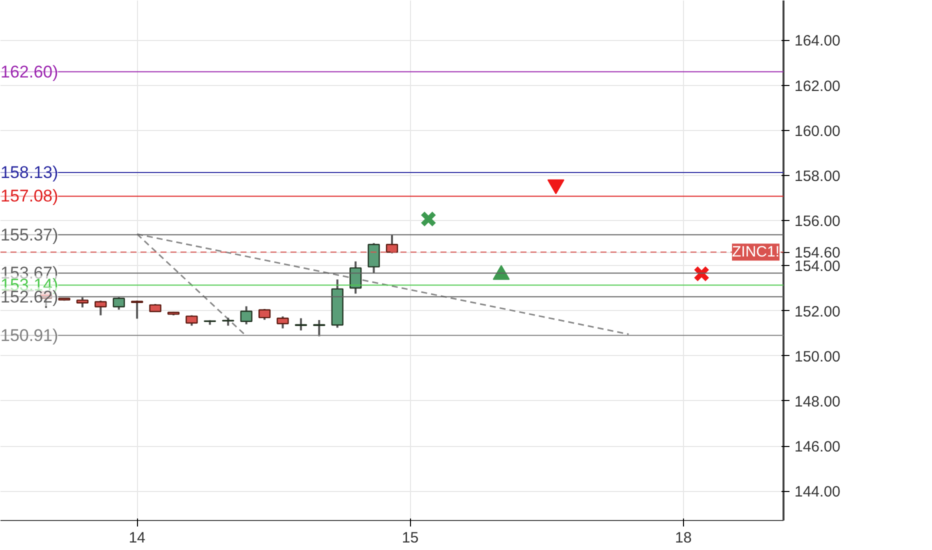  I want to click on x-tick-label: 14, so click(137, 538).